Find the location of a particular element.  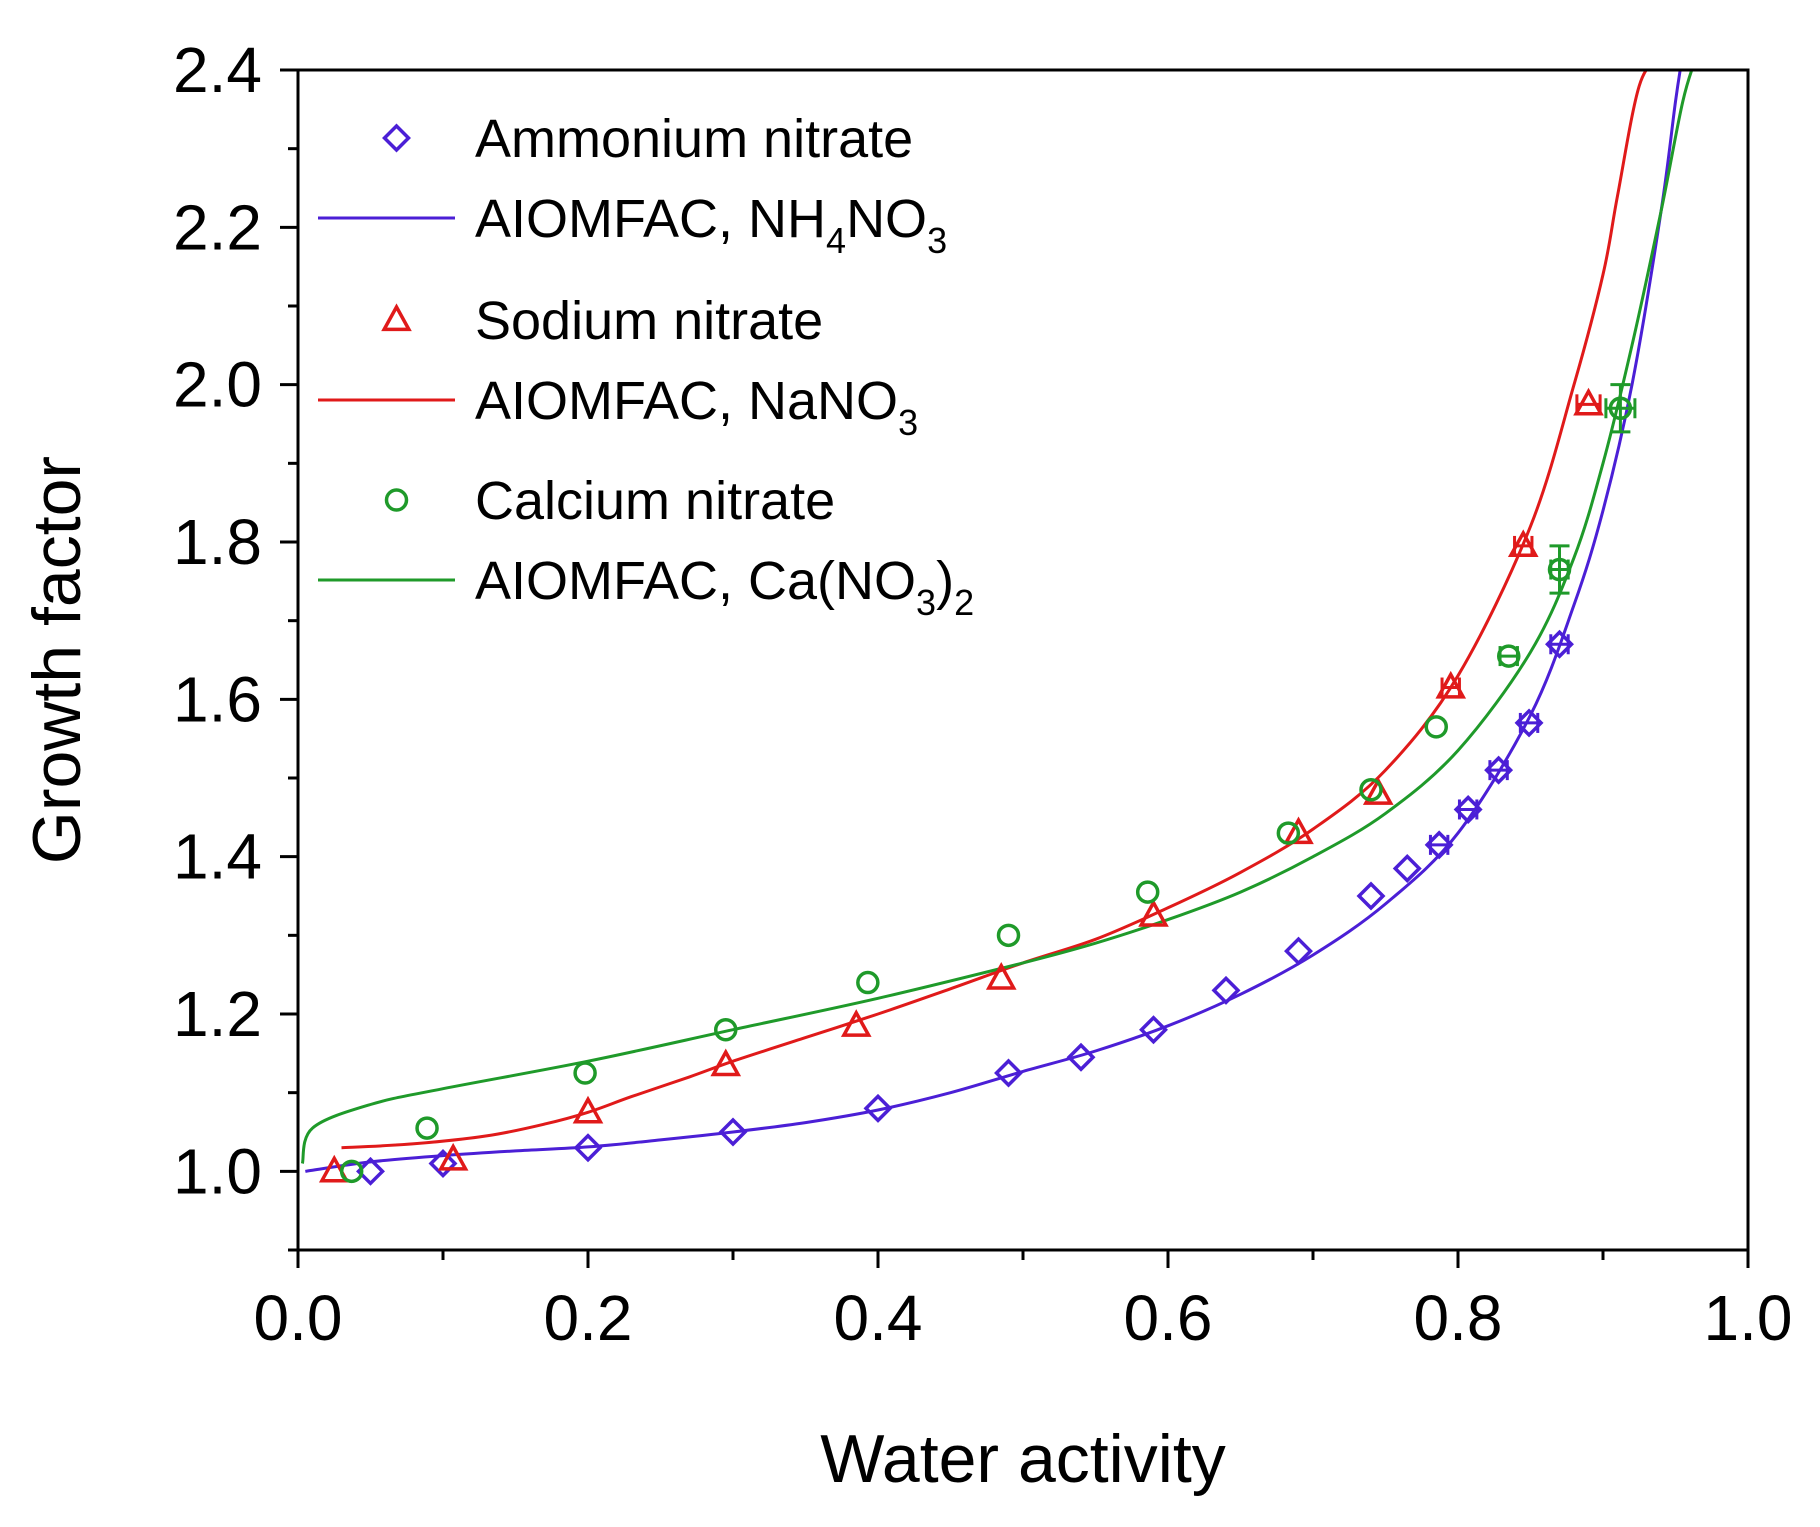

y-tick-label: 1.4 is located at coordinates (217, 857).